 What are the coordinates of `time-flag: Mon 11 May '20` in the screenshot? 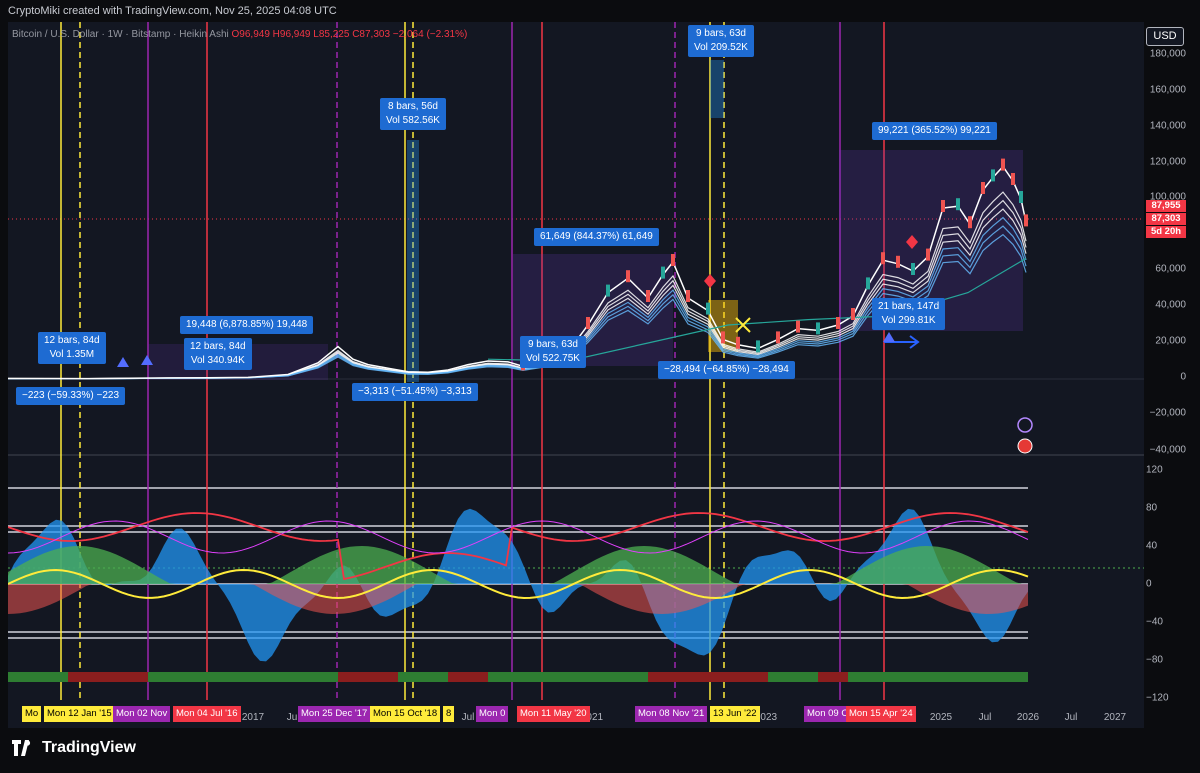 It's located at (553, 714).